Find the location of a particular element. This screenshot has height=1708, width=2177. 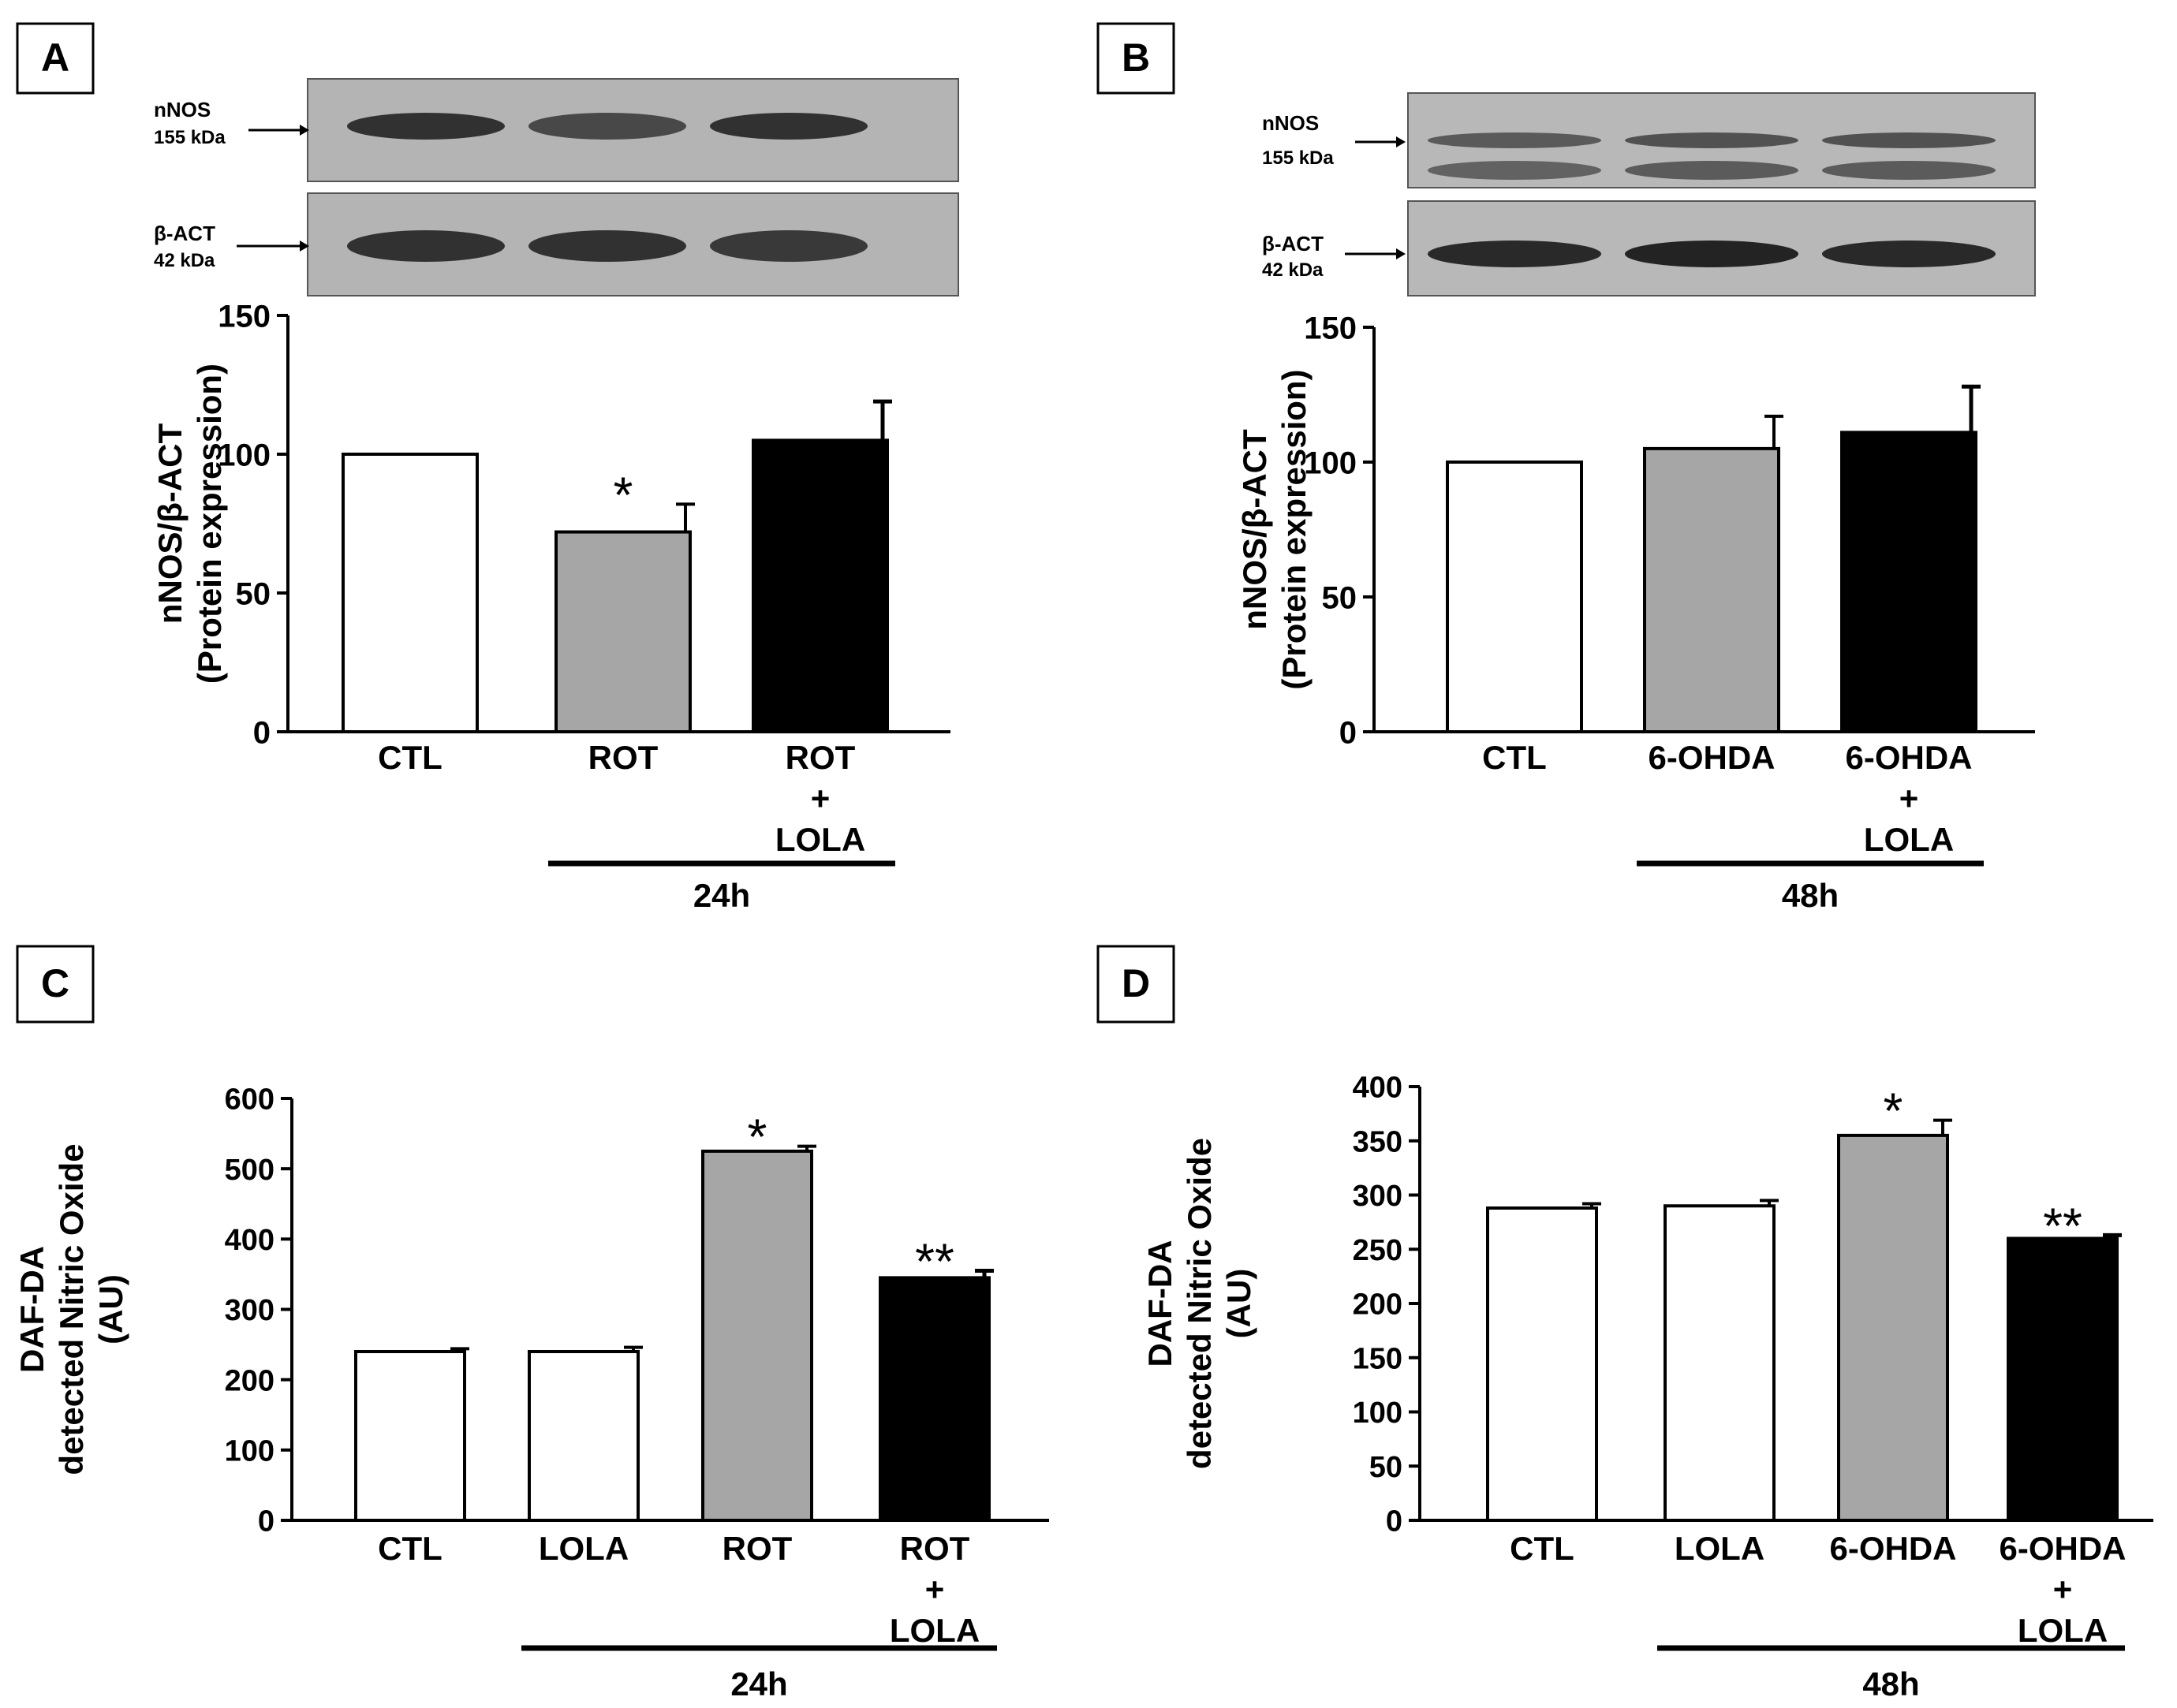

blot-b-actin-arrowhead is located at coordinates (1401, 253).